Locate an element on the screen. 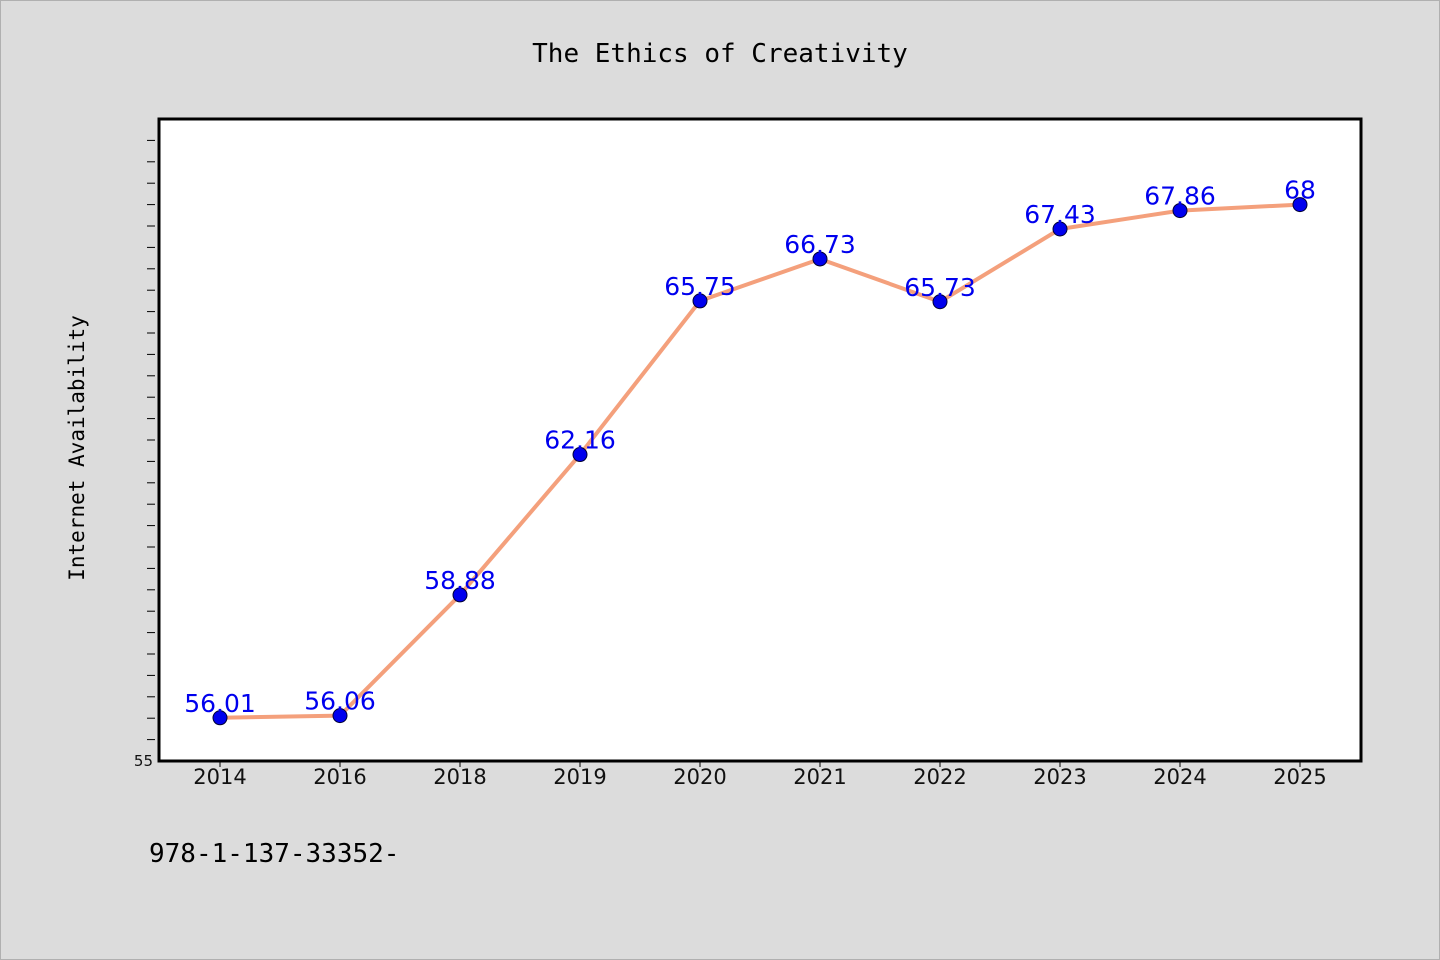 This screenshot has height=960, width=1440. x-tick-label: 2019 is located at coordinates (579, 777).